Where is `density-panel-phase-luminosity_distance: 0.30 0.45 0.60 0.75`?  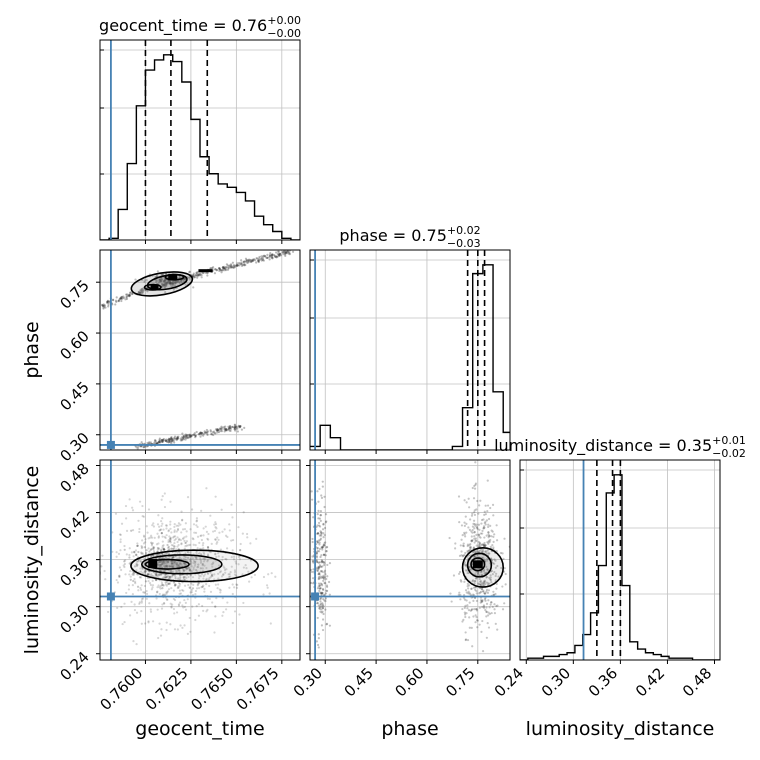 density-panel-phase-luminosity_distance: 0.30 0.45 0.60 0.75 is located at coordinates (400, 579).